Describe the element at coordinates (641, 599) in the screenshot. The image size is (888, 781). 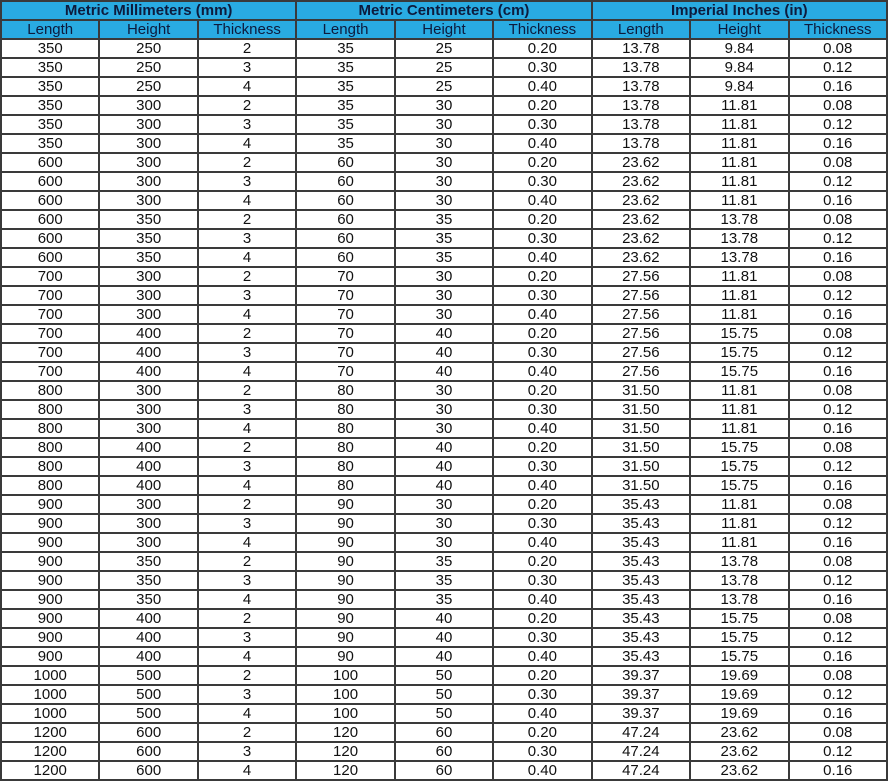
I see `cell-in-length: 35.43` at that location.